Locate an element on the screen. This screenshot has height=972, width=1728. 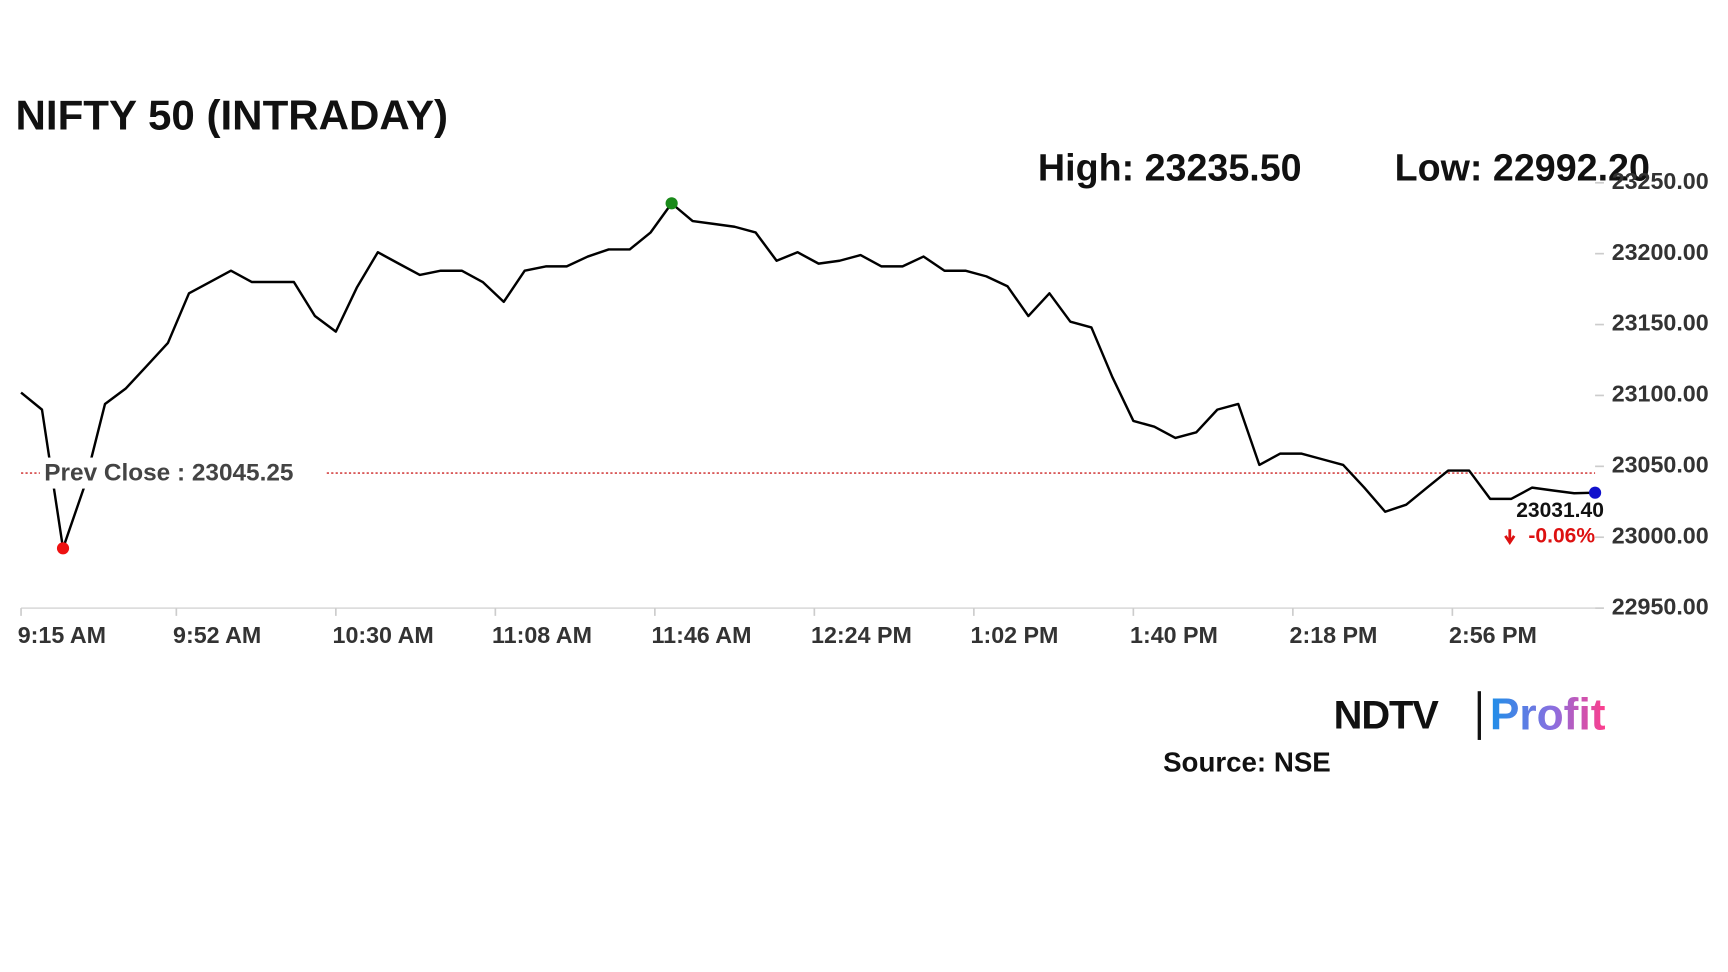
change-label: -0.06% is located at coordinates (1561, 536).